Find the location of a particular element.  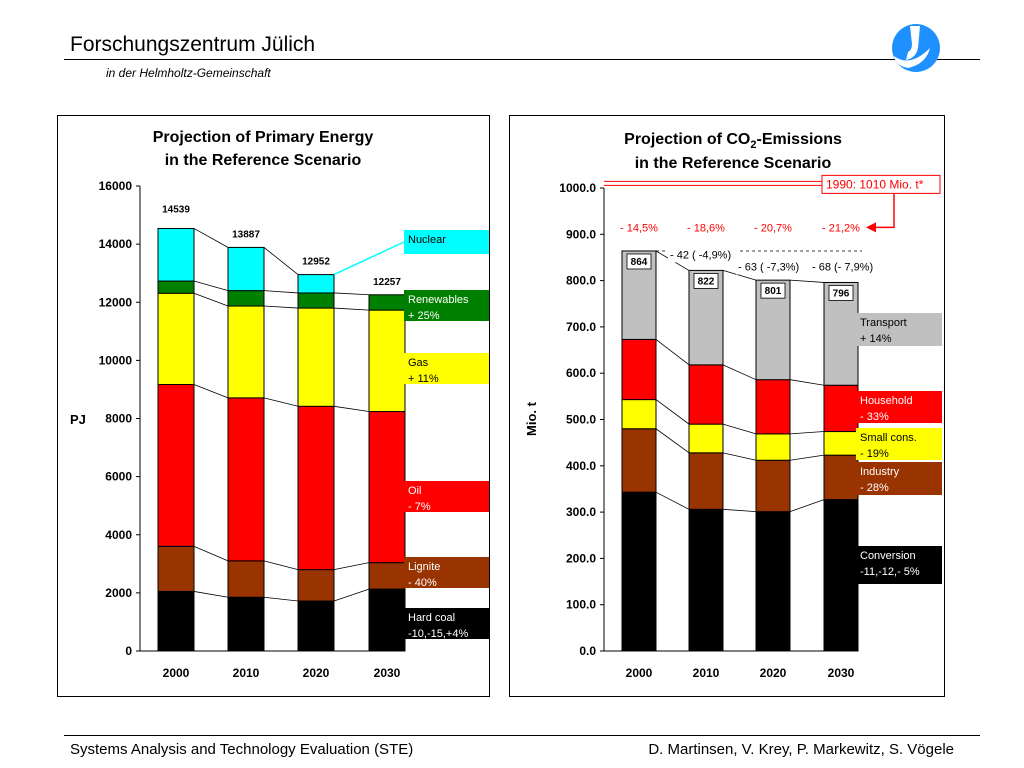

total-value-label: 12257 is located at coordinates (387, 282).